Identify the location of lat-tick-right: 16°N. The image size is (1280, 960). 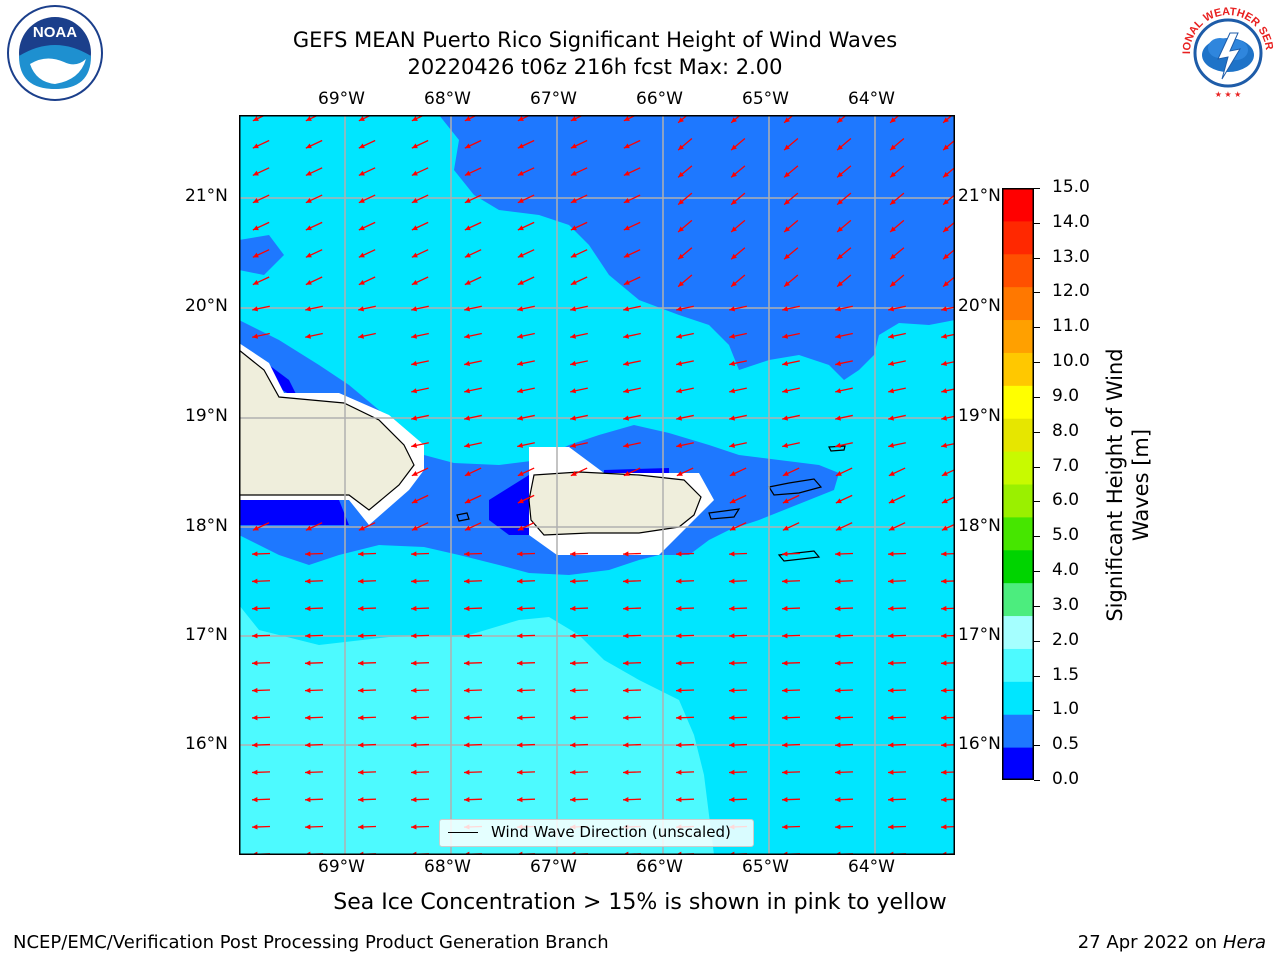
(979, 744).